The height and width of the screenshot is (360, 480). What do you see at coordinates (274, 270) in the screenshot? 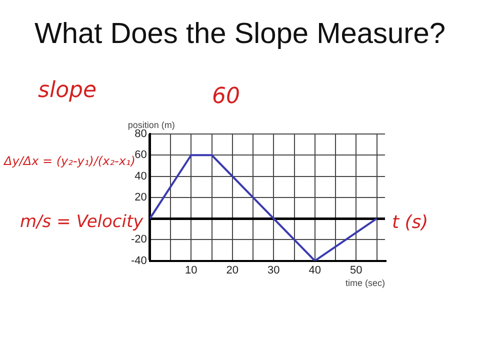
I see `x-tick-label: 30` at bounding box center [274, 270].